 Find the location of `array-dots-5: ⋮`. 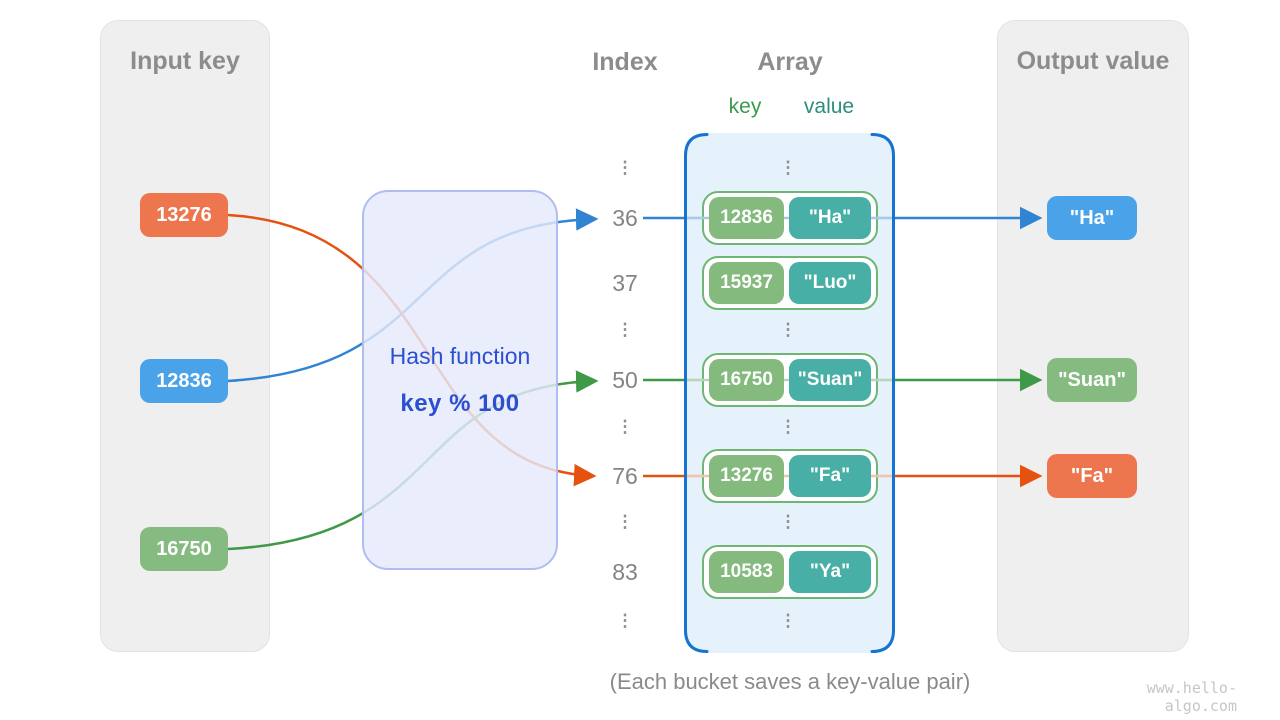

array-dots-5: ⋮ is located at coordinates (788, 620).